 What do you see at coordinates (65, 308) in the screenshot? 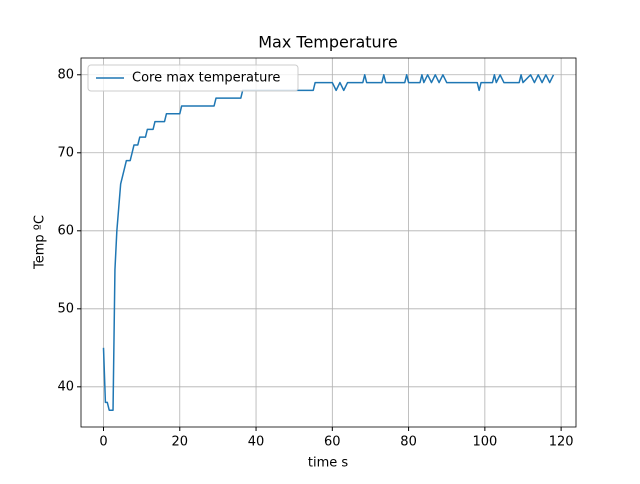
I see `y-tick-label: 50` at bounding box center [65, 308].